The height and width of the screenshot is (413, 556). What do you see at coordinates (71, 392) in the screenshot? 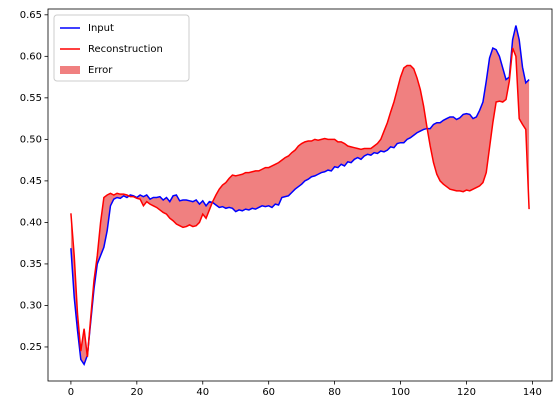
I see `x-tick-label: 0` at bounding box center [71, 392].